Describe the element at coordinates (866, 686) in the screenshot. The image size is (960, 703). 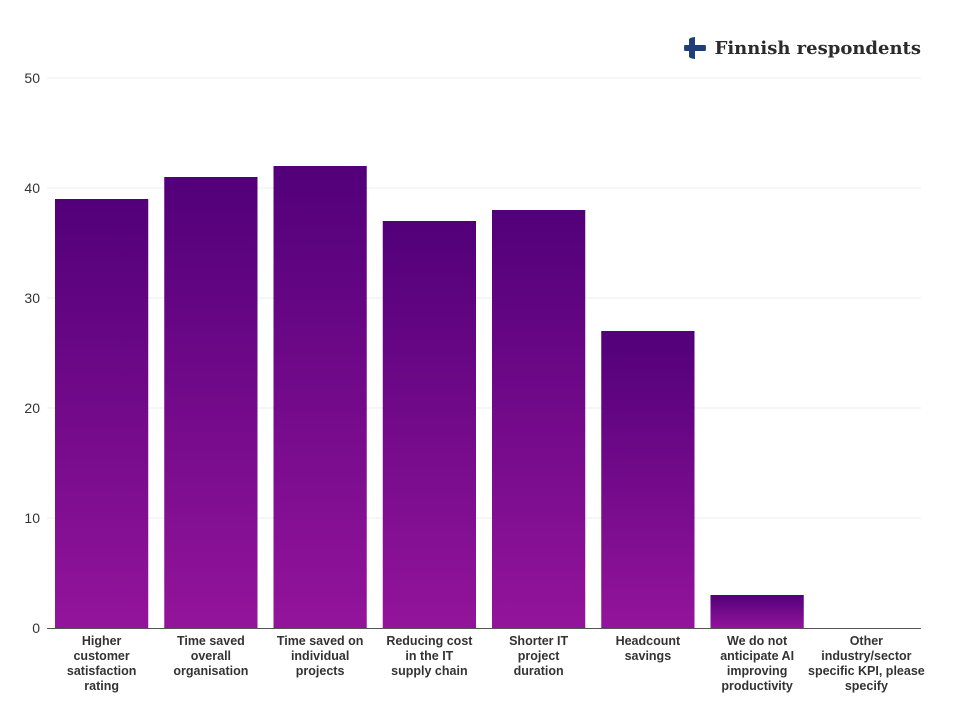
I see `x-category-label-line: specify` at that location.